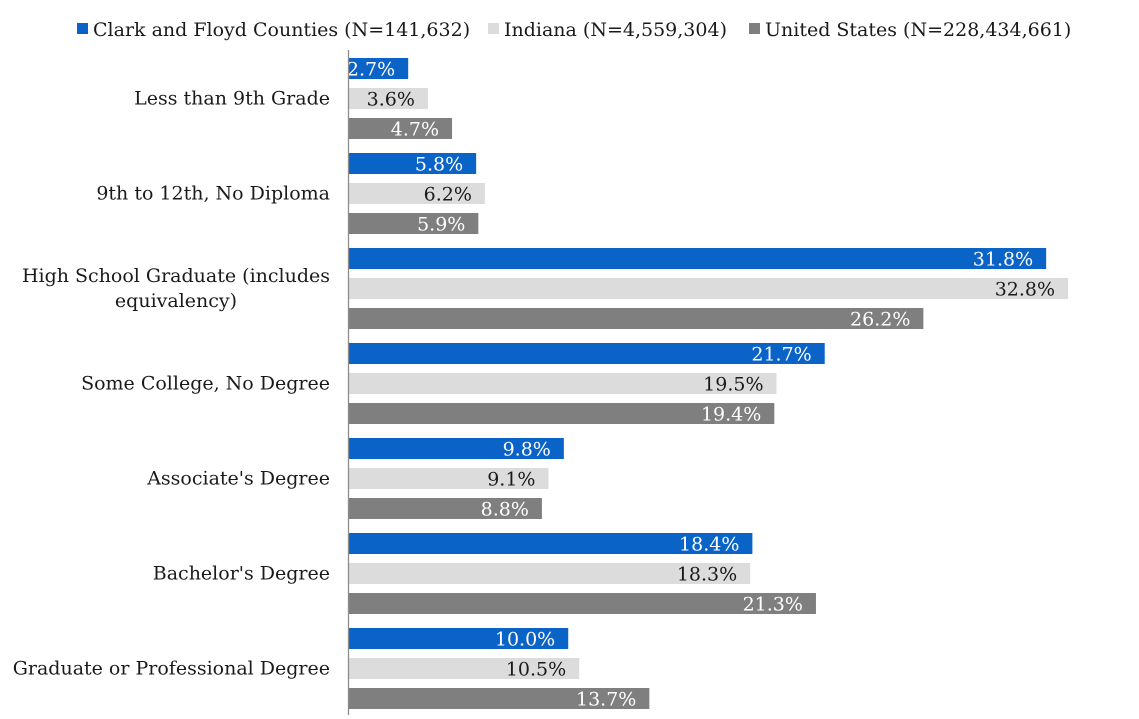  What do you see at coordinates (606, 700) in the screenshot?
I see `data-label-7-series-3: 13.7%` at bounding box center [606, 700].